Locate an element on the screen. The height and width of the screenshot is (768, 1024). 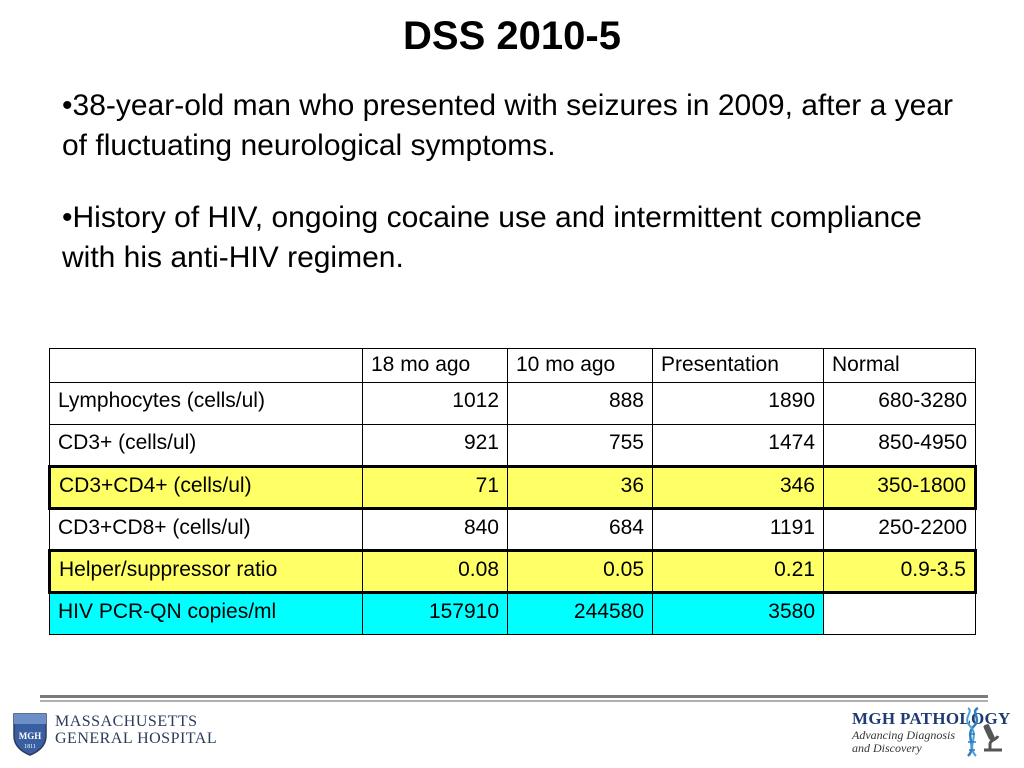
table-cell: 3580 is located at coordinates (738, 613).